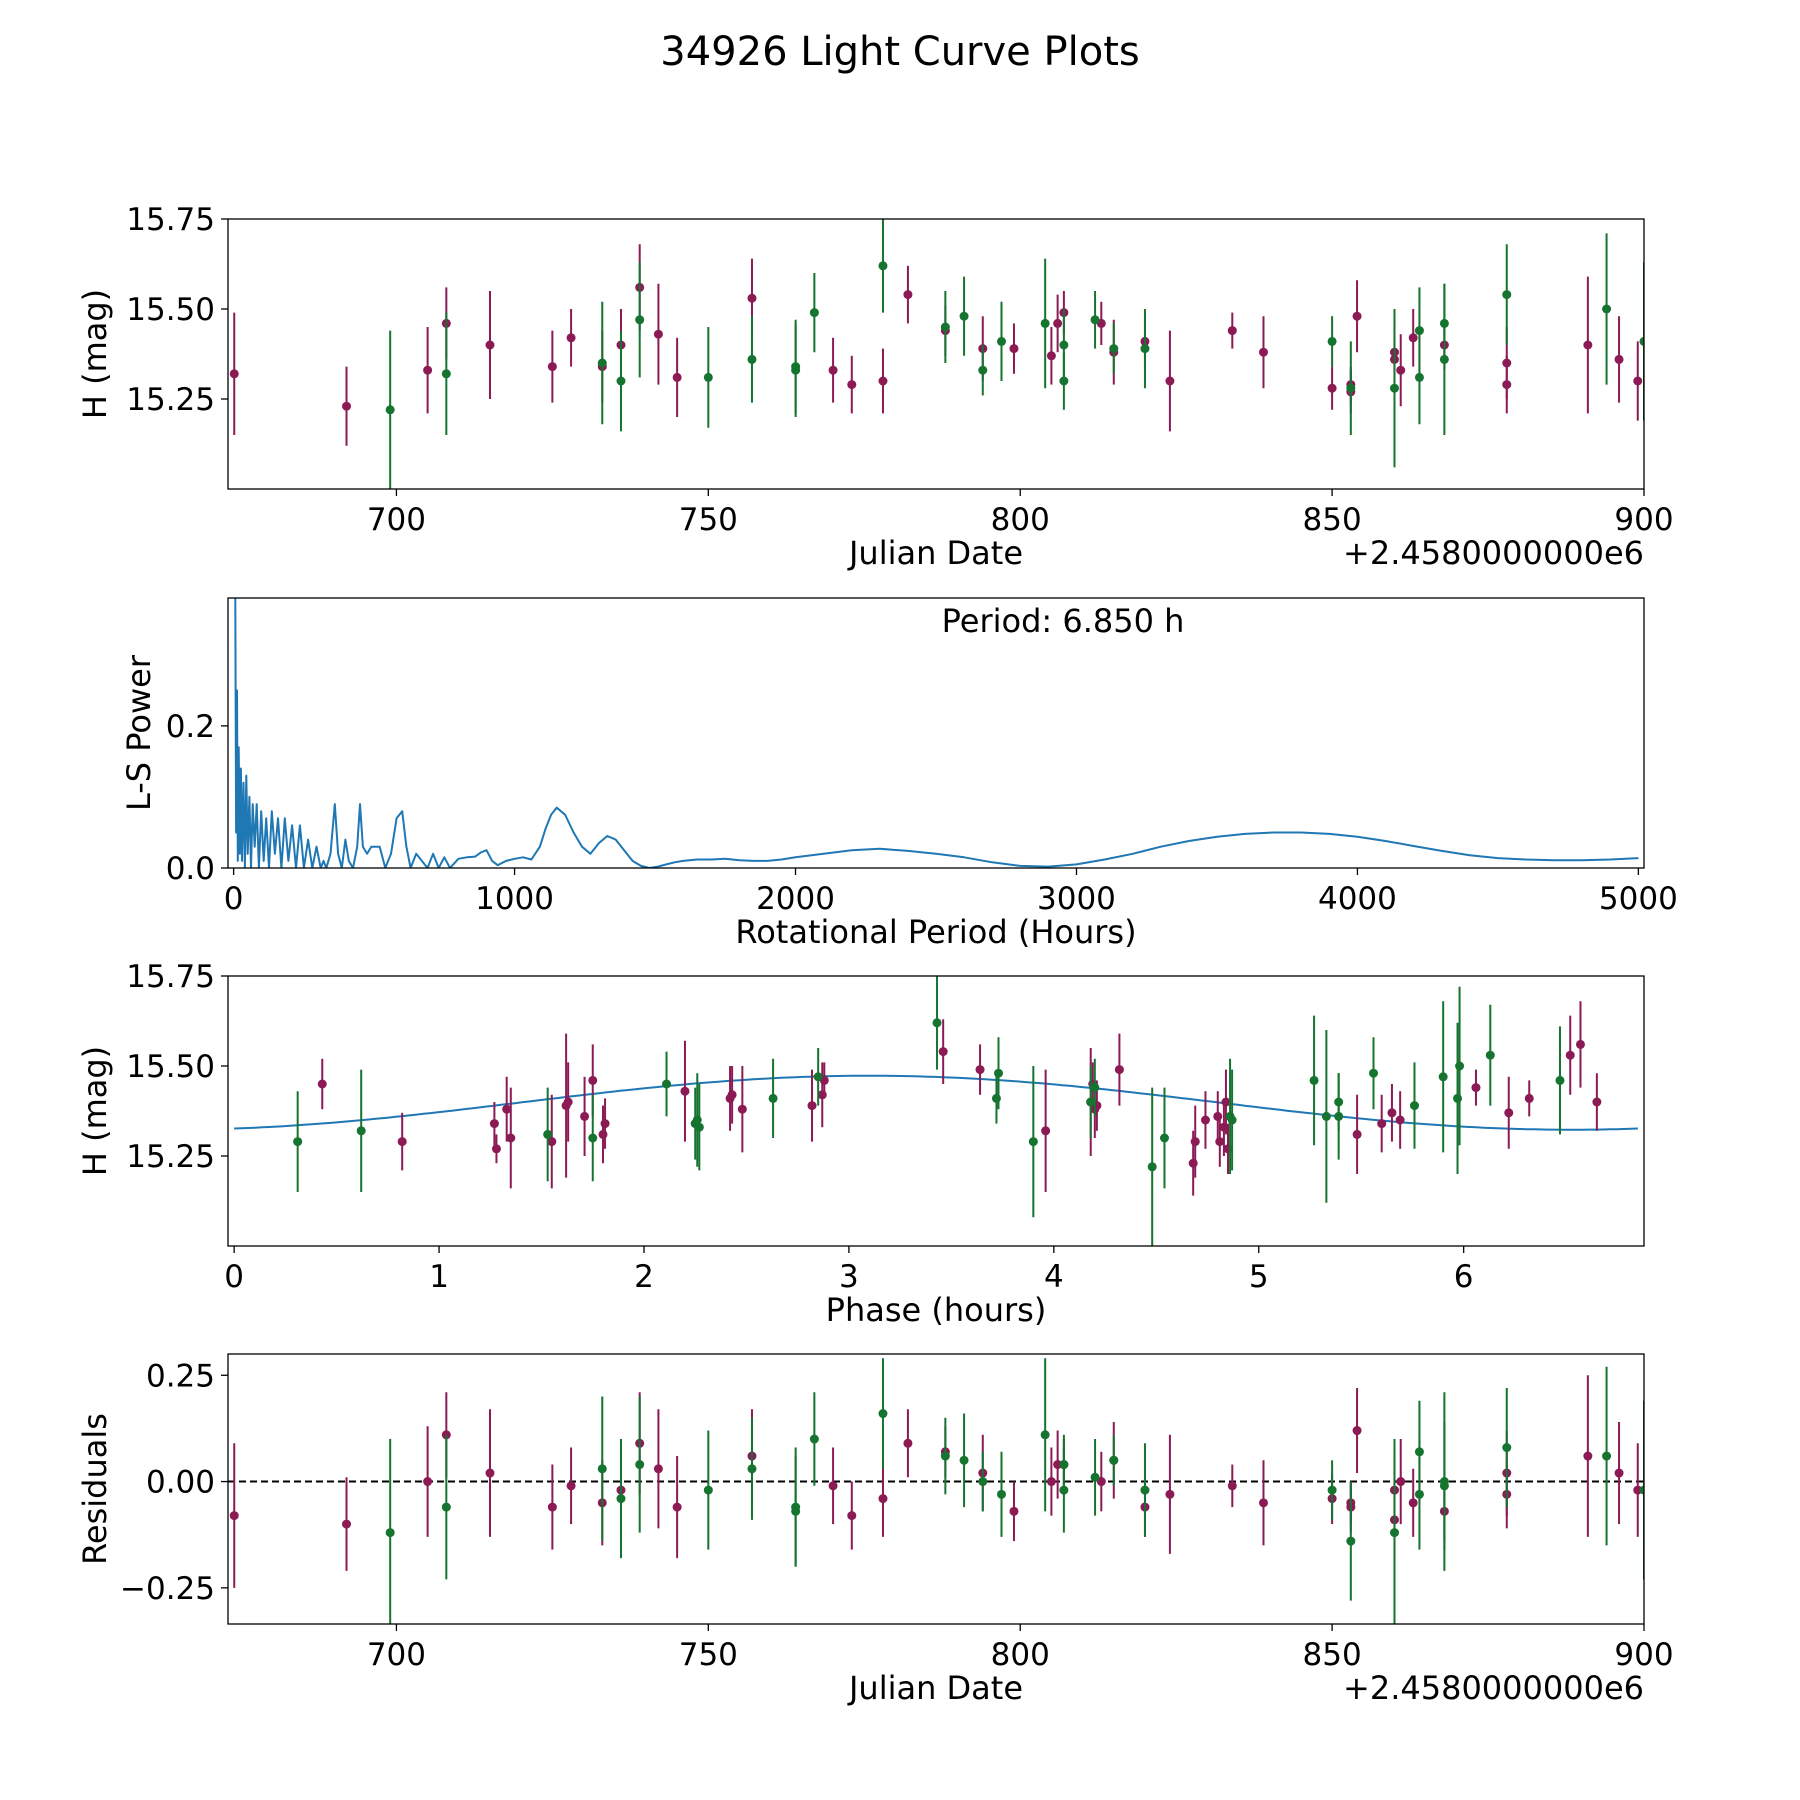 The image size is (1800, 1800). Describe the element at coordinates (644, 1277) in the screenshot. I see `x-tick-label: 2` at that location.